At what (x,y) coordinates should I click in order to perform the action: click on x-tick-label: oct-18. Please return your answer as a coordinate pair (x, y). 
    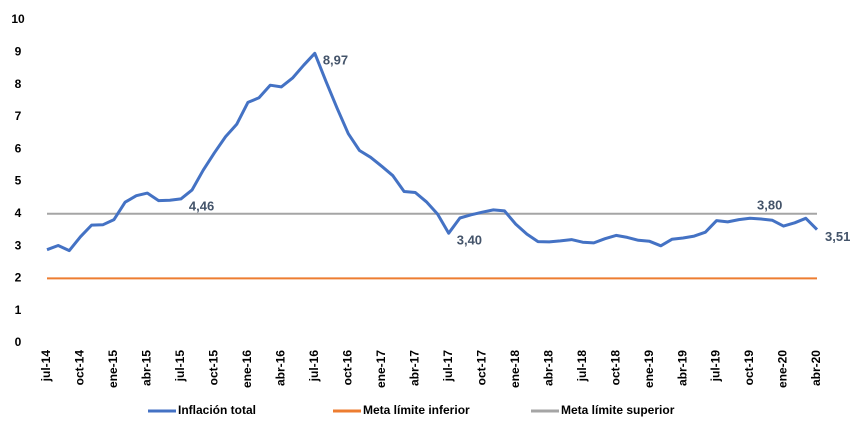
    Looking at the image, I should click on (615, 368).